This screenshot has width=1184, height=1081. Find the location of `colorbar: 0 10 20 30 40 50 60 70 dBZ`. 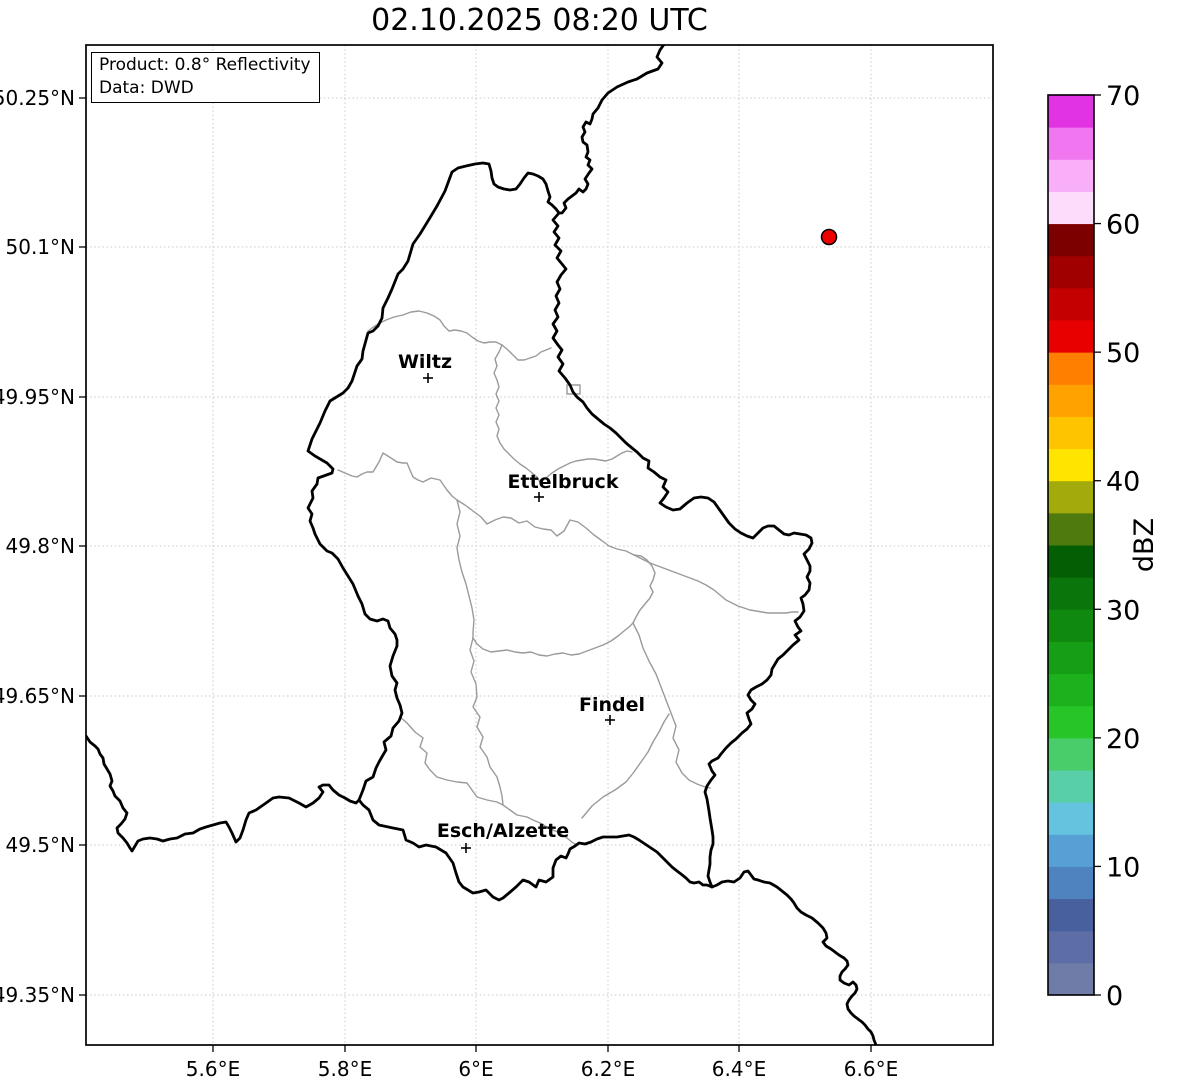

colorbar: 0 10 20 30 40 50 60 70 dBZ is located at coordinates (1103, 546).